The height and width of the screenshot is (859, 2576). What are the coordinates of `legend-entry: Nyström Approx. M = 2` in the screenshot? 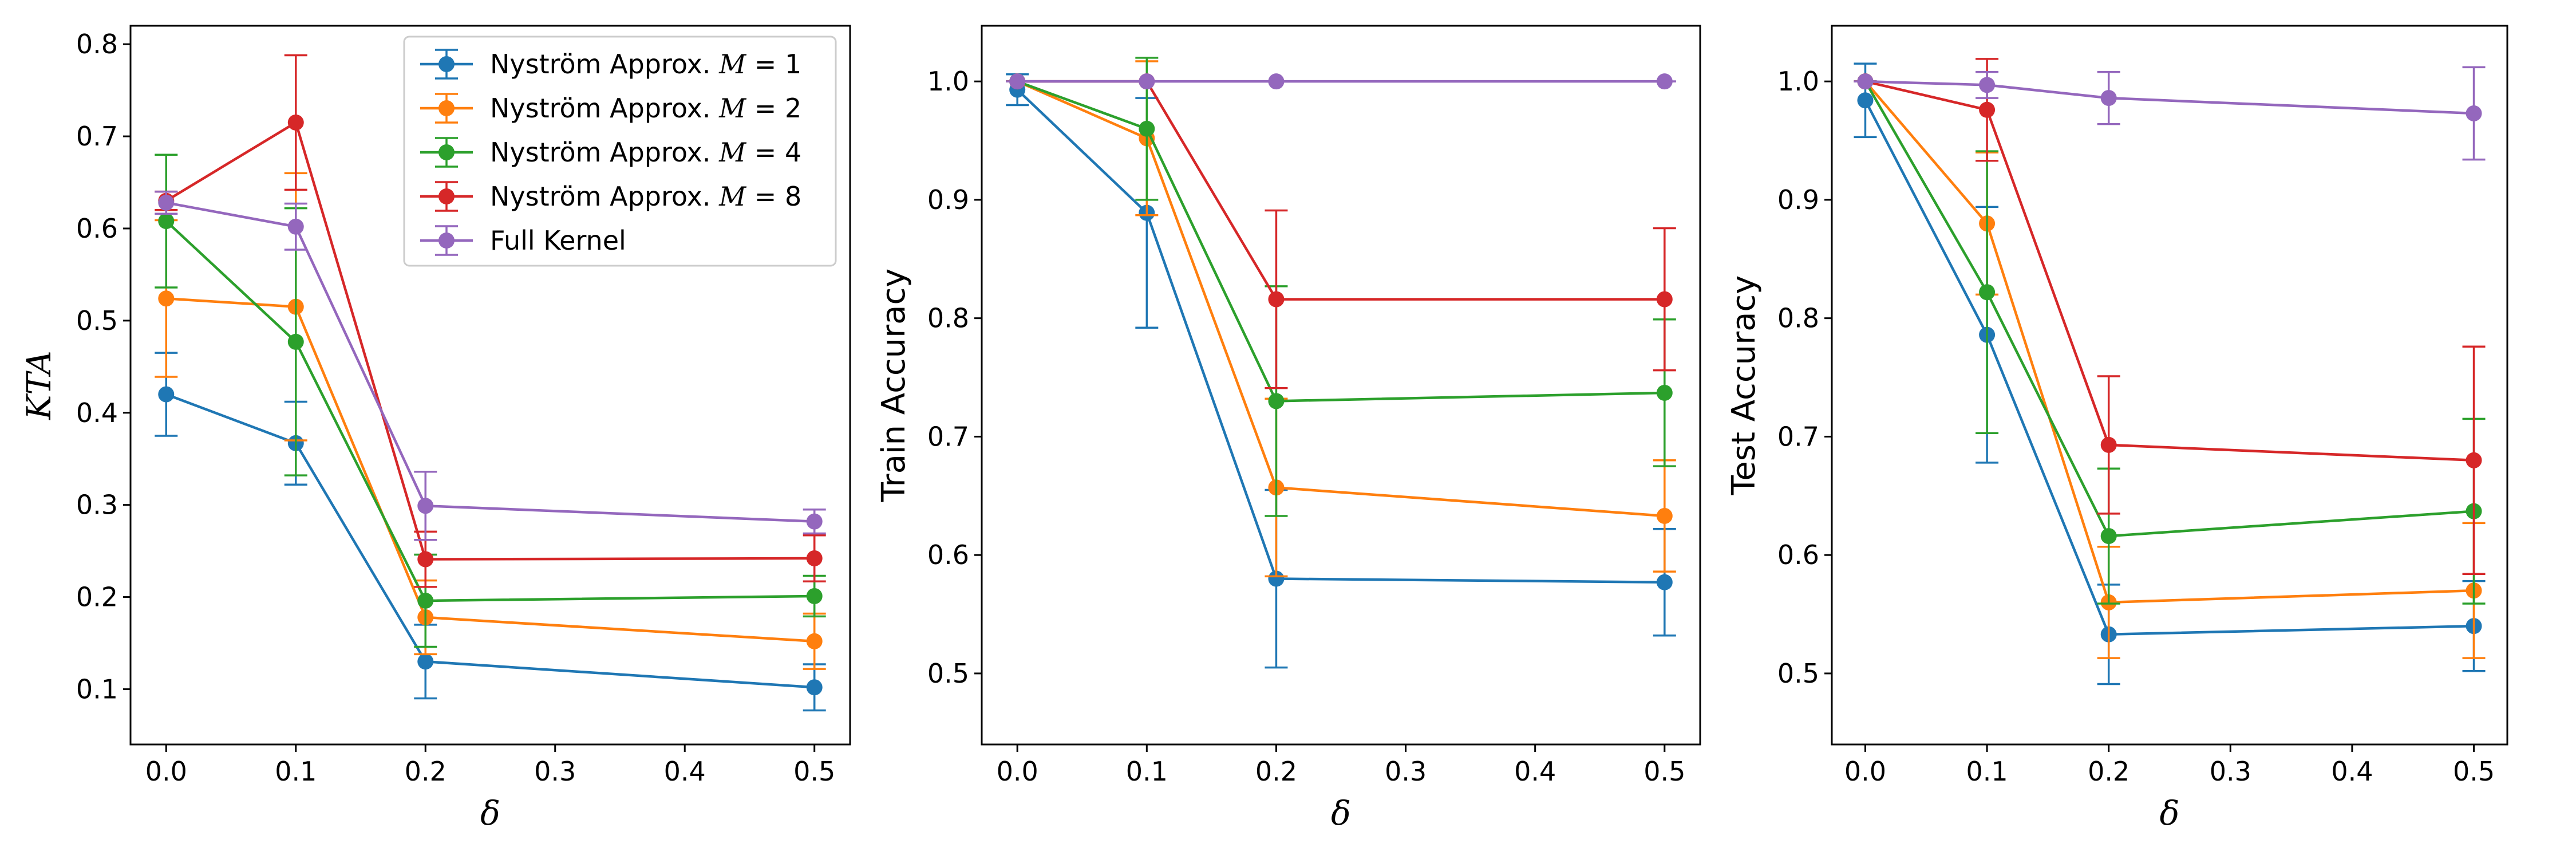 It's located at (610, 108).